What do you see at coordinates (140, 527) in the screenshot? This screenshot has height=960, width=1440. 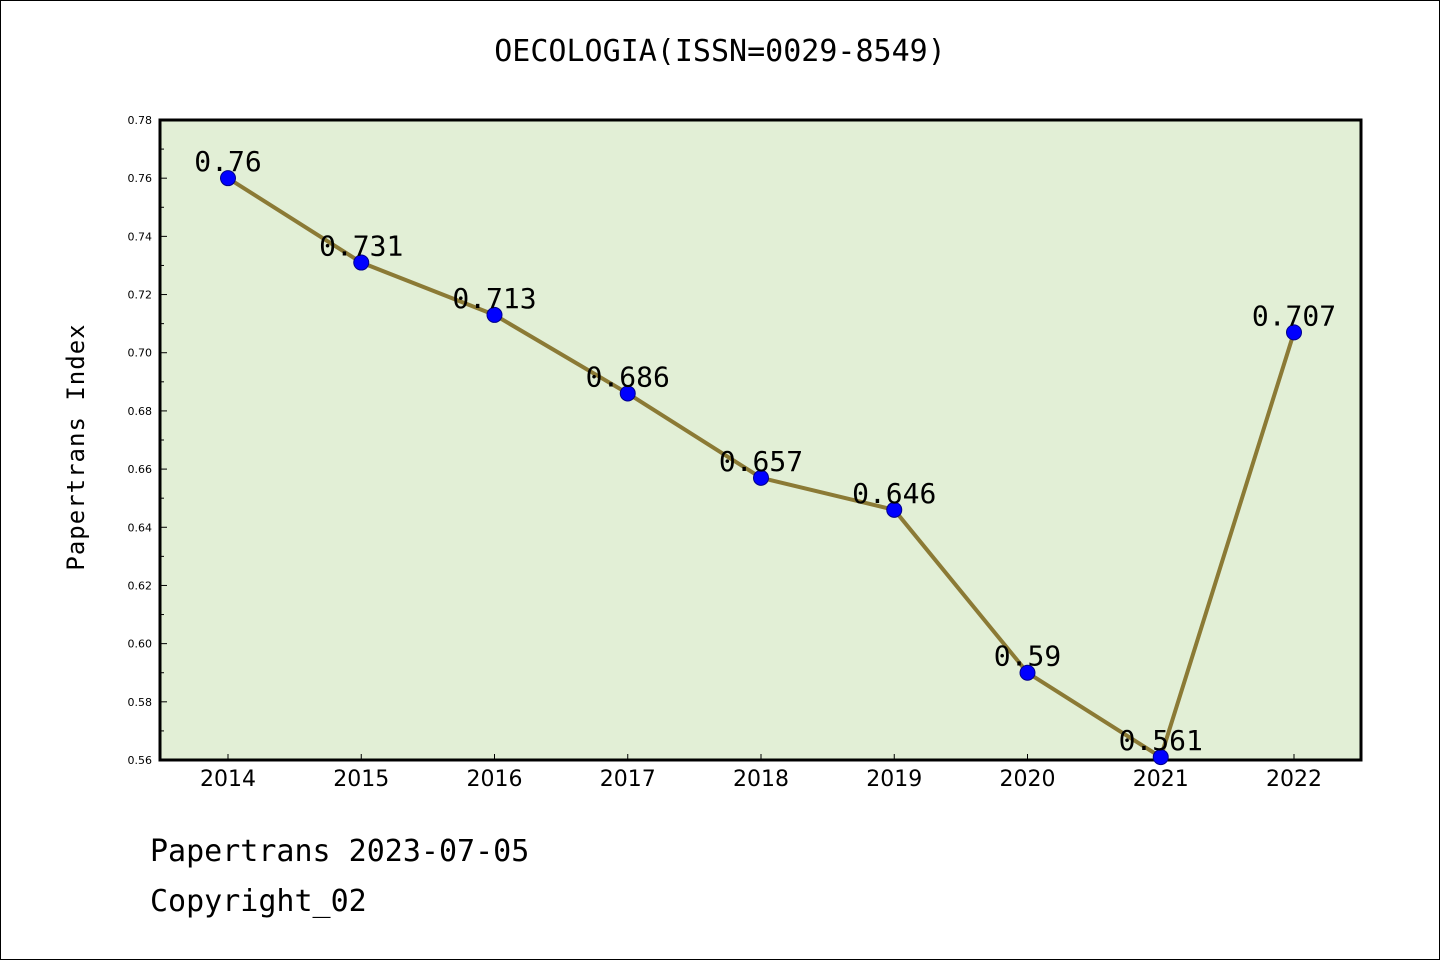 I see `y-tick-label: 0.64` at bounding box center [140, 527].